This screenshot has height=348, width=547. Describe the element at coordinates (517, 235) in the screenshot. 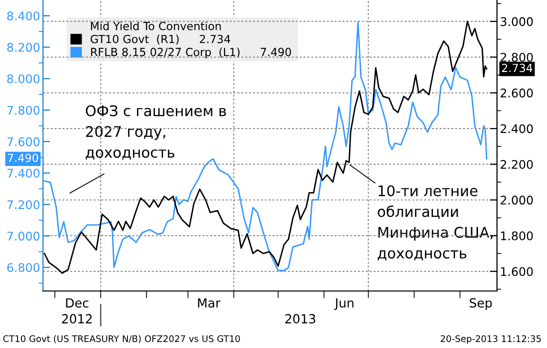

I see `y2-tick-label: 1.800` at that location.